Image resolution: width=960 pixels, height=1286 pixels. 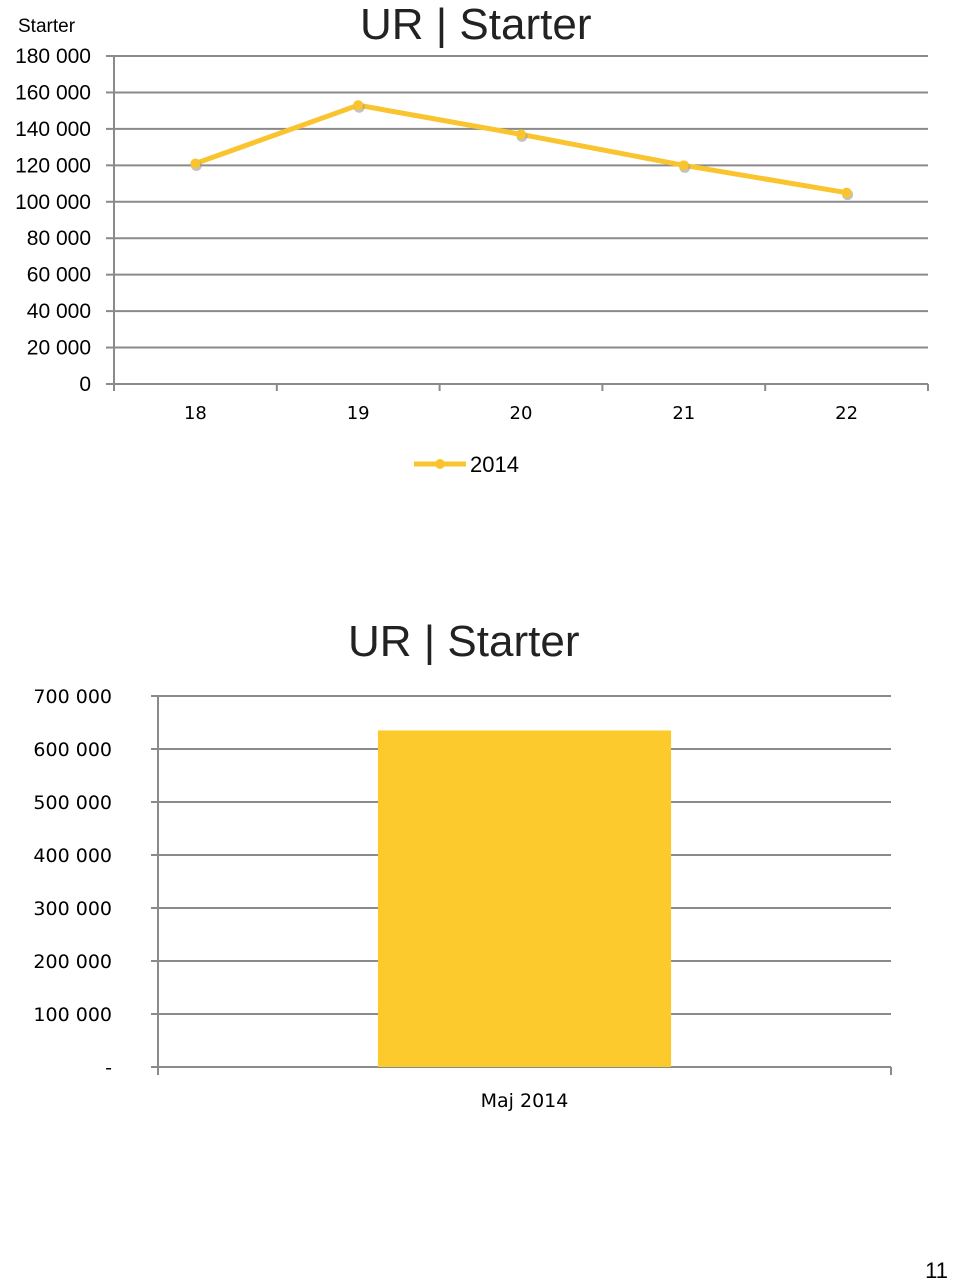 I want to click on y-tick-label: 60 000, so click(x=59, y=275).